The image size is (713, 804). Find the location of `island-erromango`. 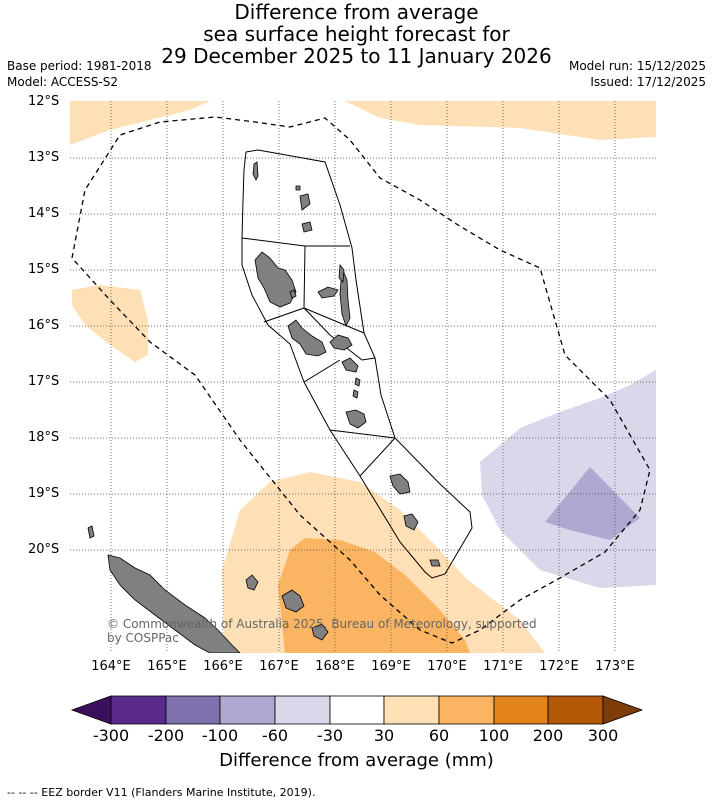

island-erromango is located at coordinates (400, 484).